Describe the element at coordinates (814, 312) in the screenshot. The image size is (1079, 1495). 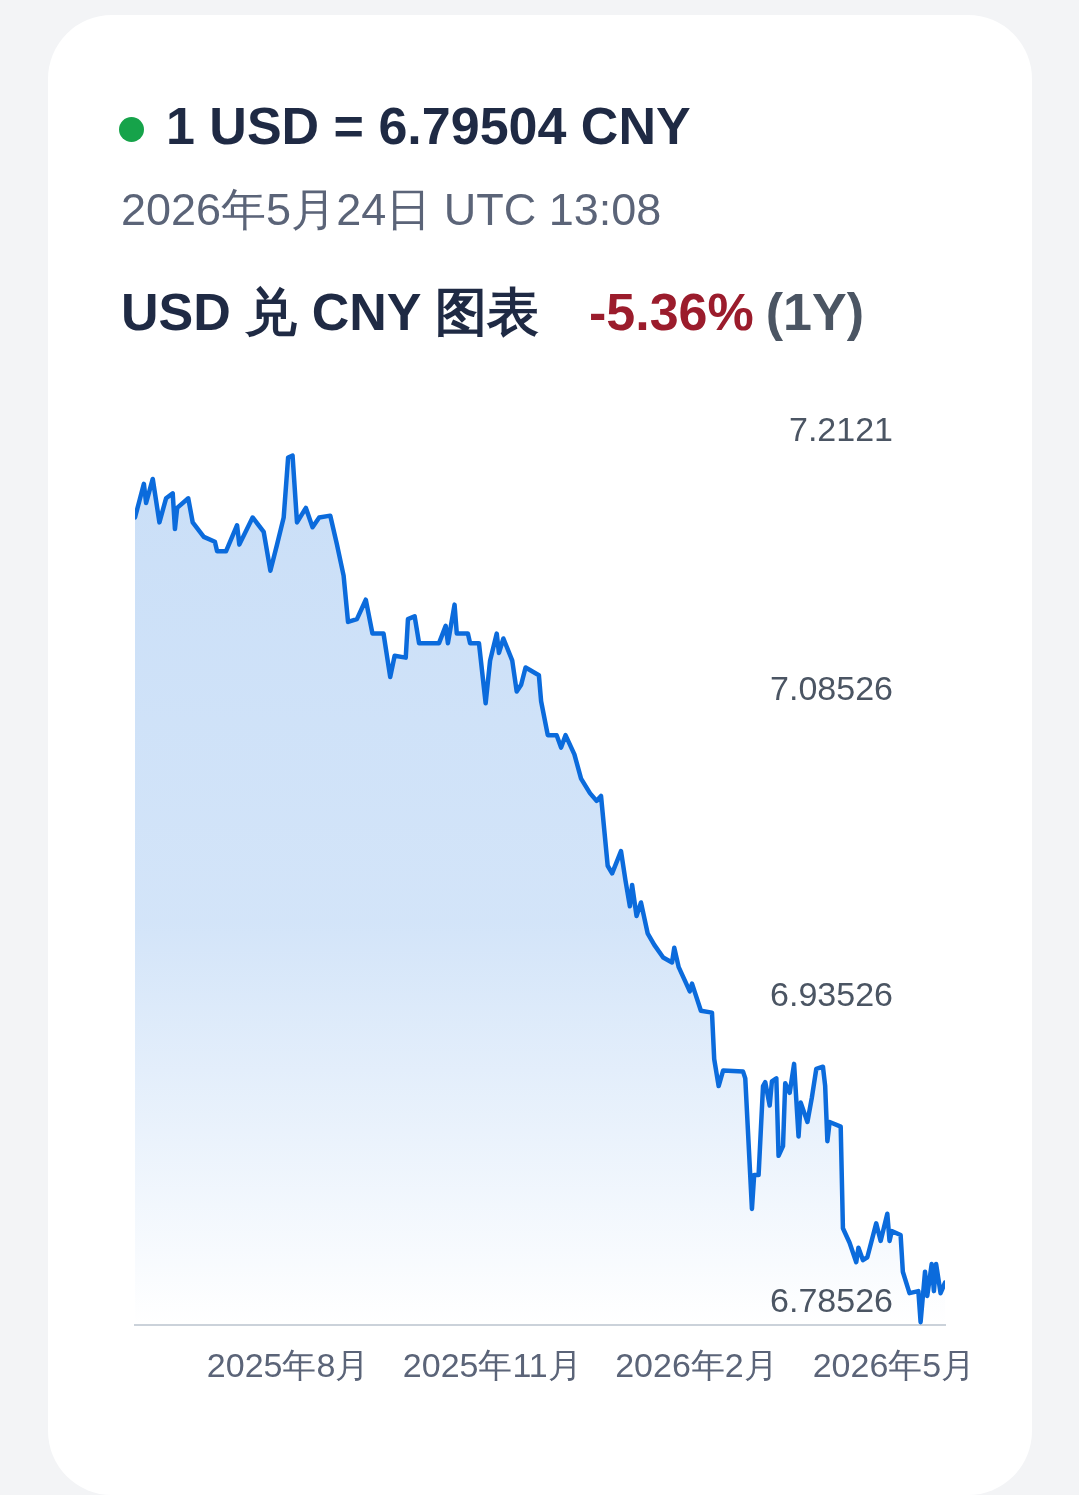
I see `text: (1Y)` at that location.